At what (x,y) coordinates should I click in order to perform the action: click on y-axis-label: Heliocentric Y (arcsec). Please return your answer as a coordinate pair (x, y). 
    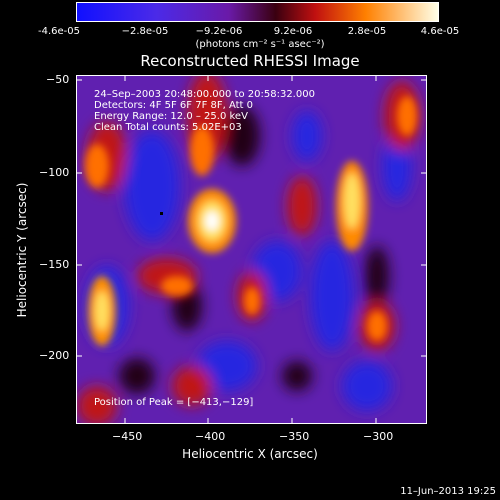
    Looking at the image, I should click on (22, 250).